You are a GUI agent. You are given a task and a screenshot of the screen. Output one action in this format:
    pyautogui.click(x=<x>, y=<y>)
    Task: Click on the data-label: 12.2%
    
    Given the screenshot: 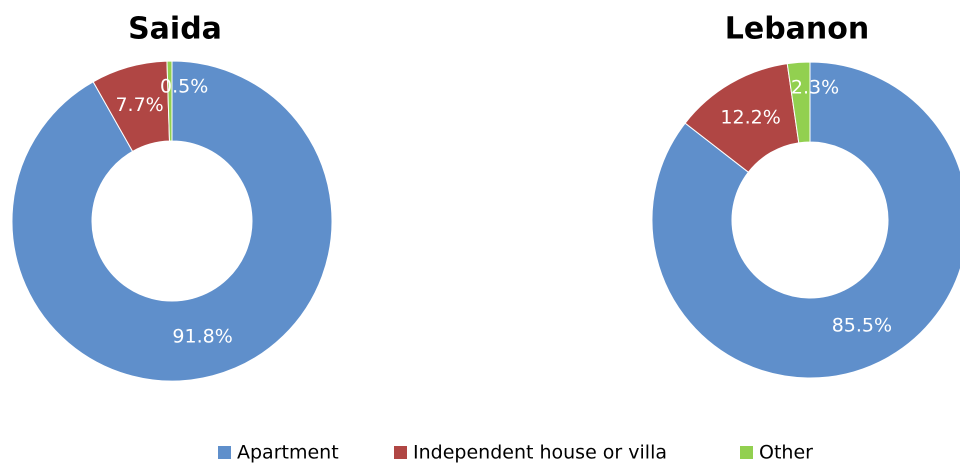 What is the action you would take?
    pyautogui.click(x=750, y=118)
    